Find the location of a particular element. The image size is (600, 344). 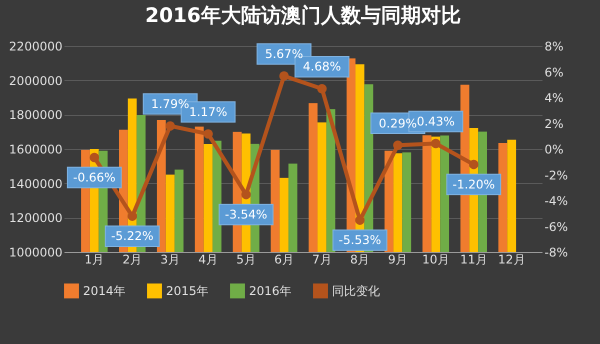

legend-label: 2016年 is located at coordinates (270, 291).